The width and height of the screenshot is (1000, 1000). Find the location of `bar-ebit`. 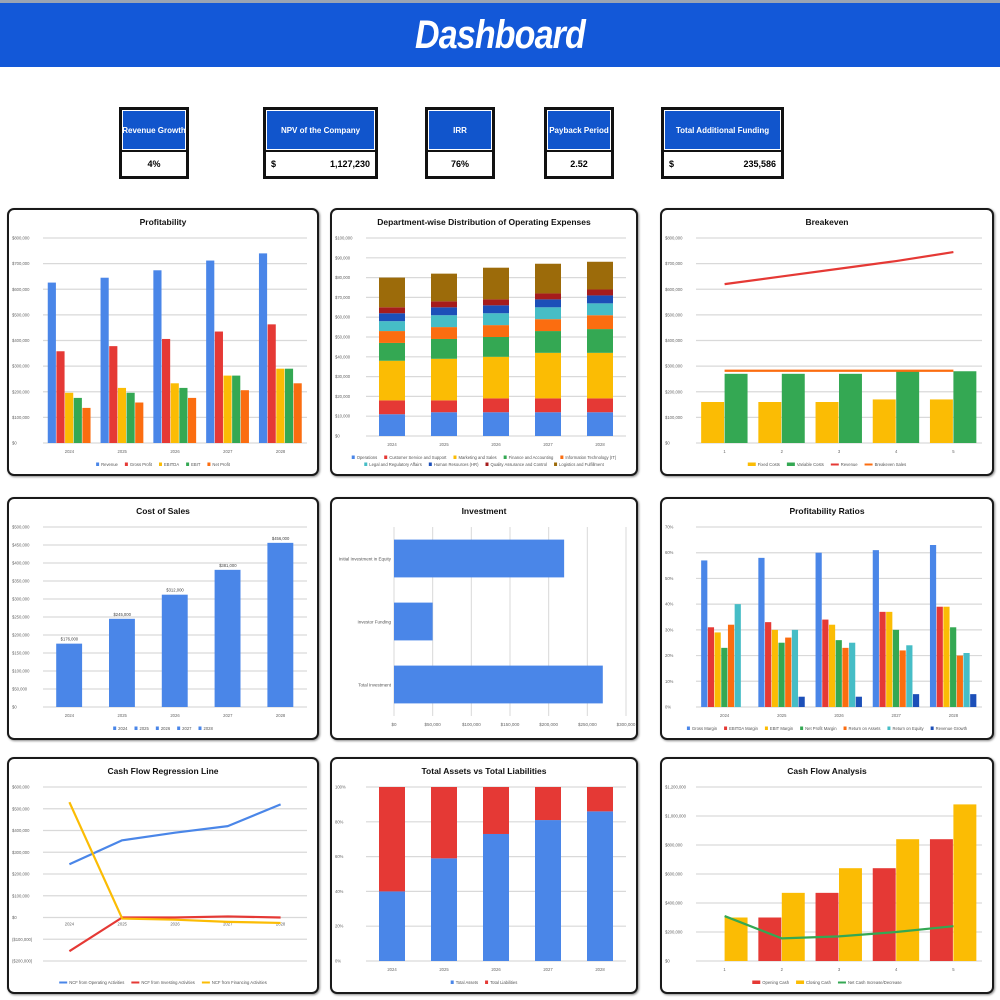

bar-ebit is located at coordinates (77, 420).